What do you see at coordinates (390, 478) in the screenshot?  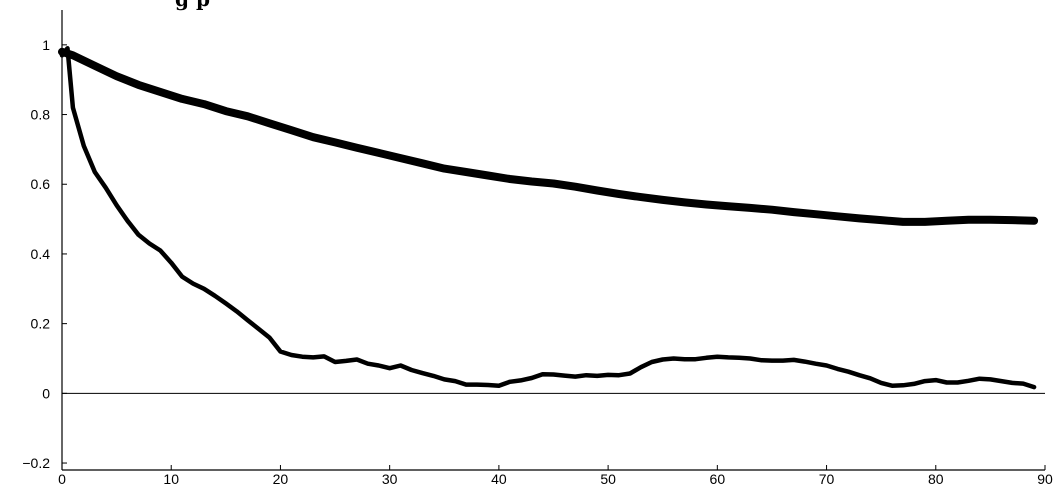 I see `x-tick-label: 30` at bounding box center [390, 478].